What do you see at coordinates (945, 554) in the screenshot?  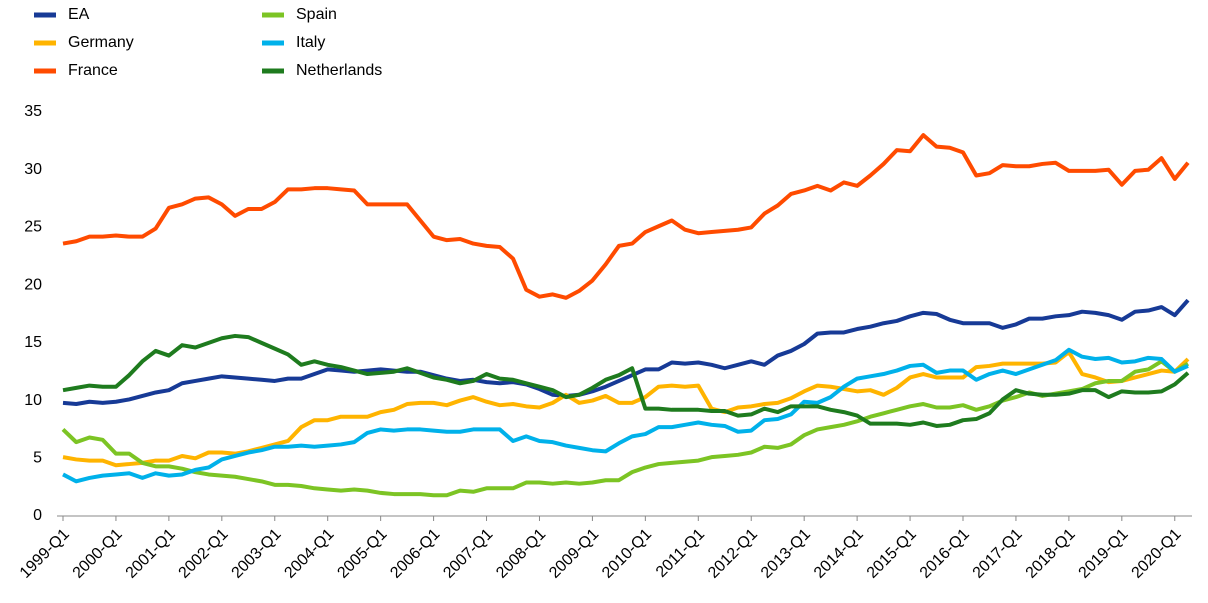 I see `x-tick-label: 2016-Q1` at bounding box center [945, 554].